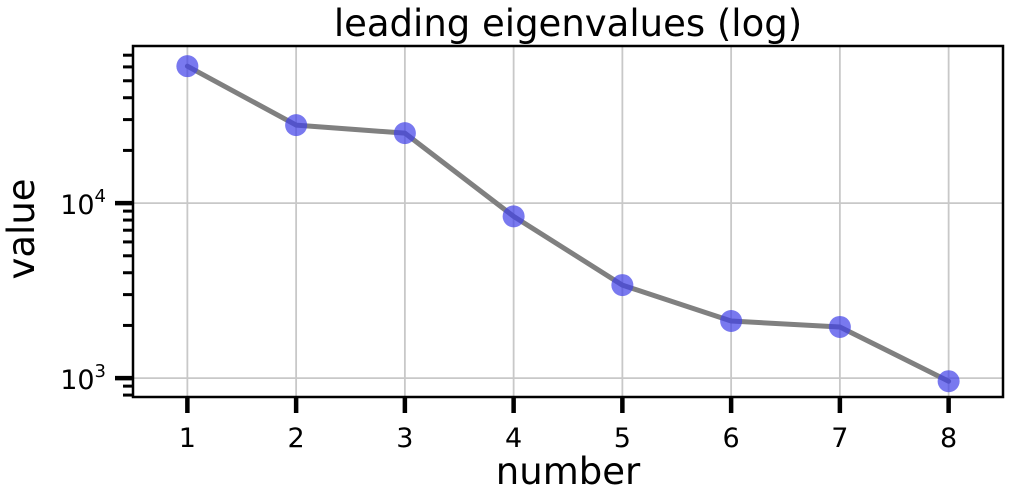  I want to click on x-tick-label: 1, so click(187, 438).